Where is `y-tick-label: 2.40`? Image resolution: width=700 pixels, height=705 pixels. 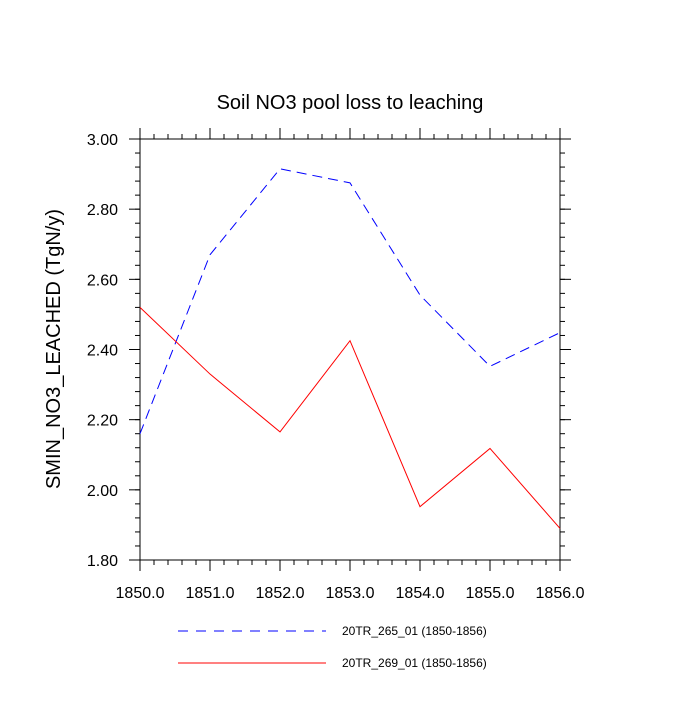 y-tick-label: 2.40 is located at coordinates (102, 351).